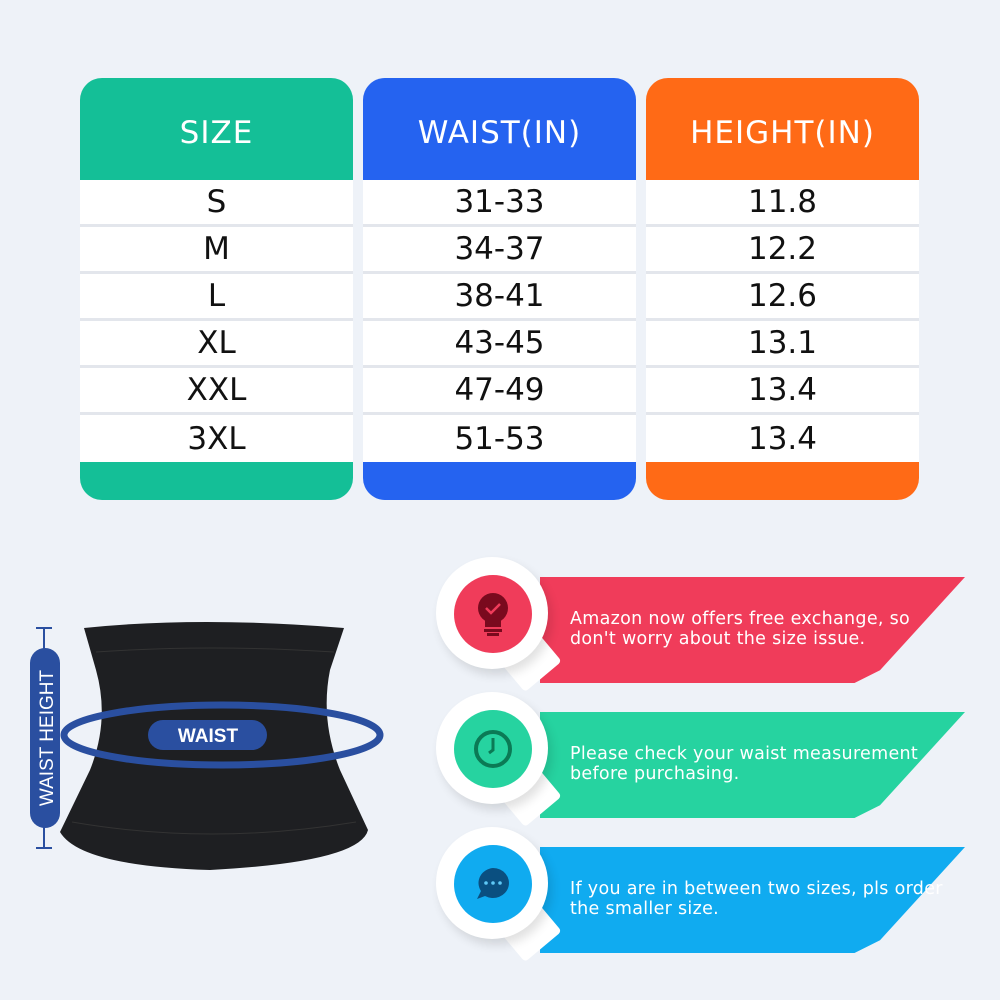 The height and width of the screenshot is (1000, 1000). Describe the element at coordinates (493, 884) in the screenshot. I see `chat-bubble-icon` at that location.